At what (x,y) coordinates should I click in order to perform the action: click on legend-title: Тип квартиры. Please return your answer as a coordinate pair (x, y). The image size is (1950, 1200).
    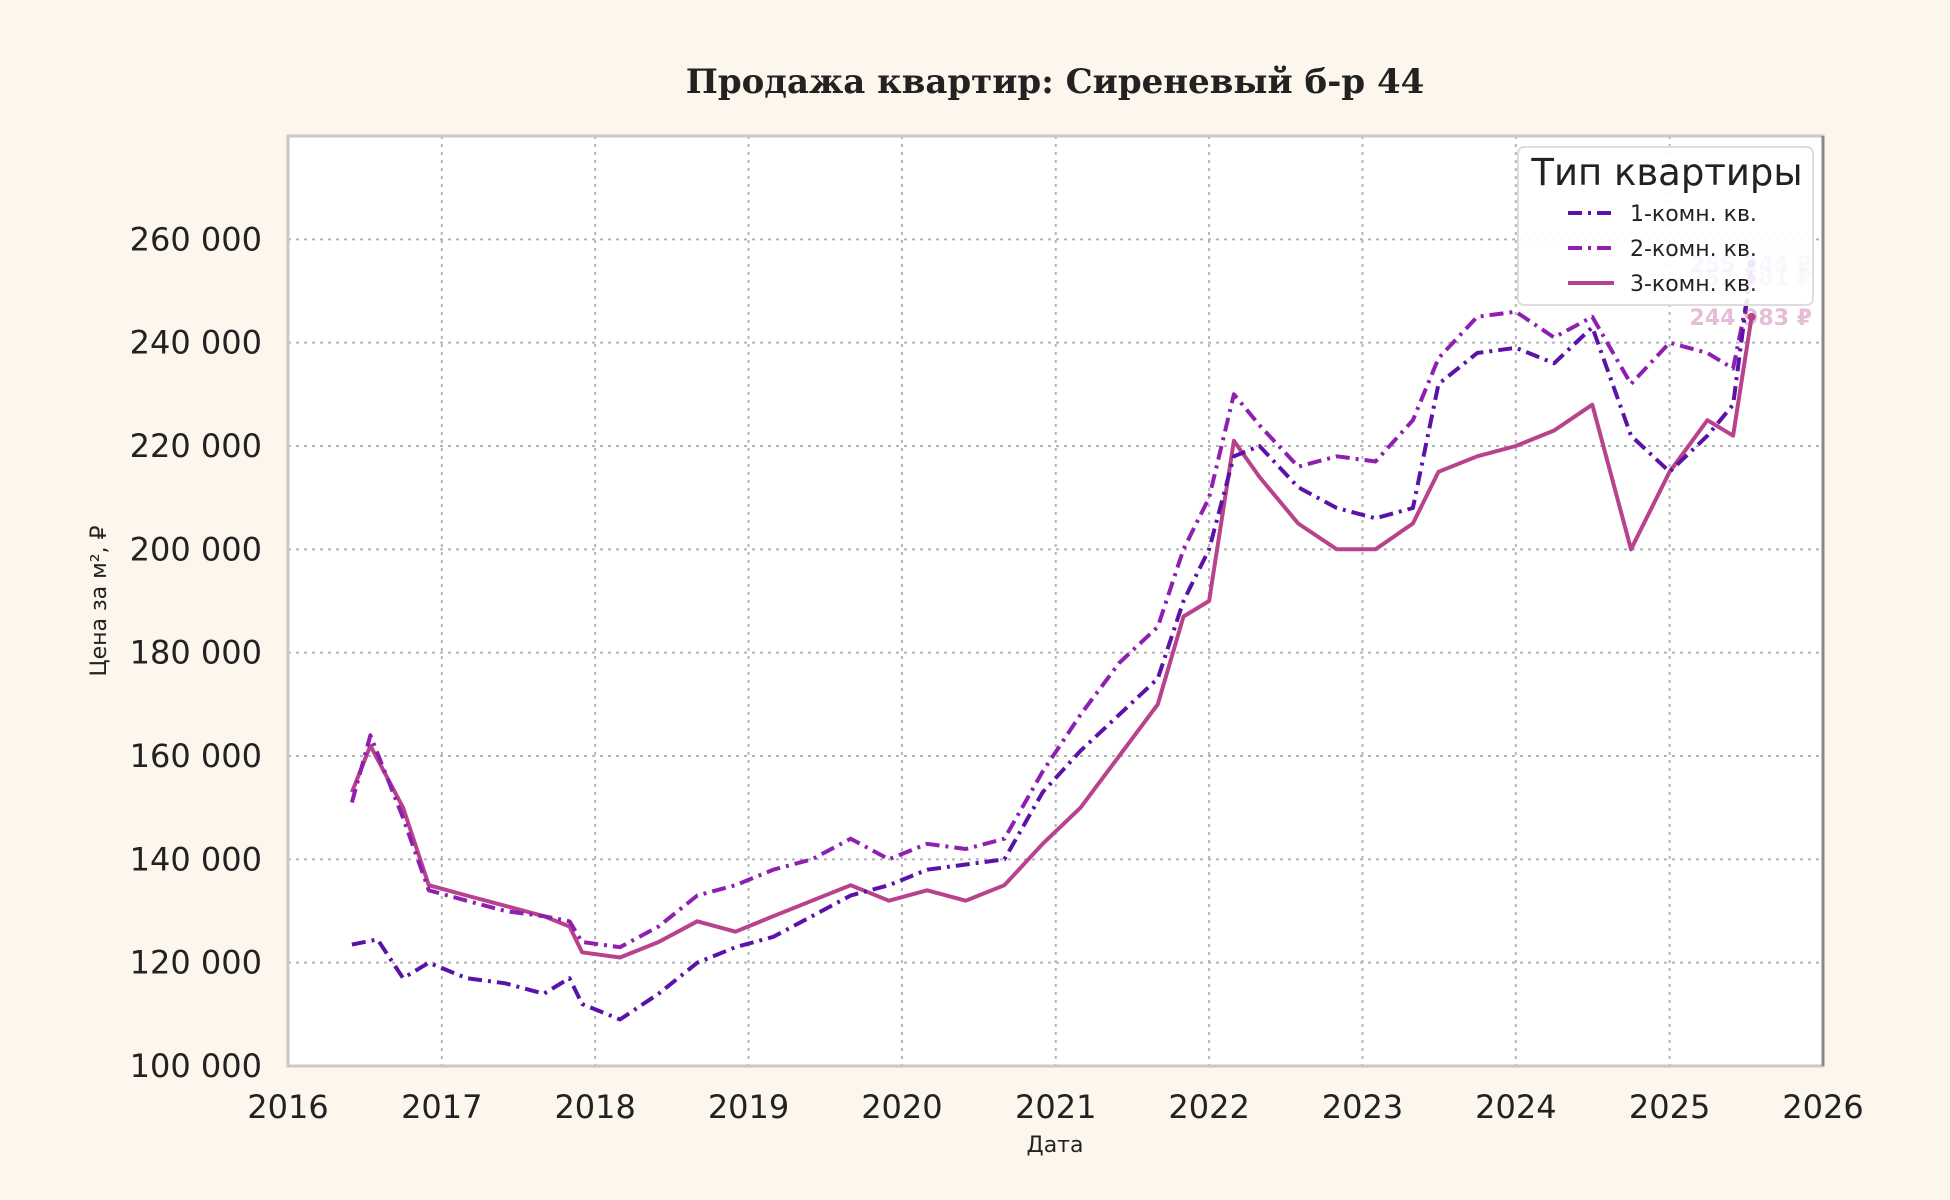
    Looking at the image, I should click on (1666, 172).